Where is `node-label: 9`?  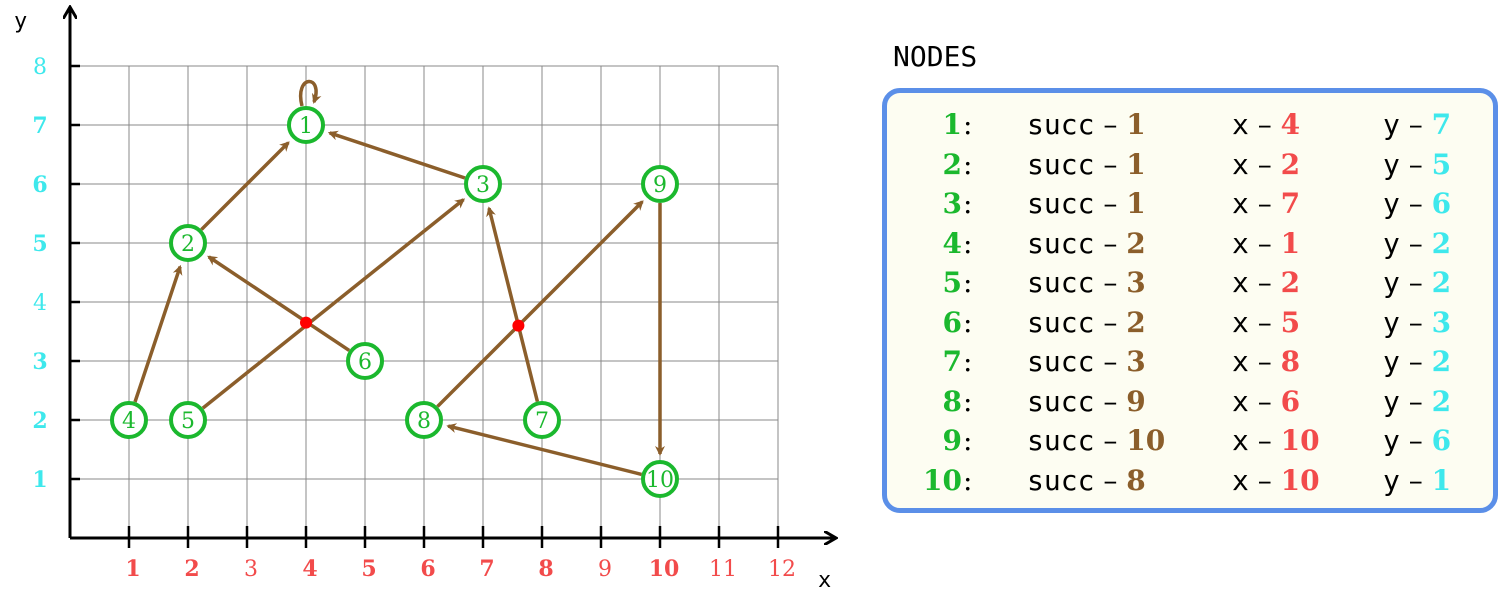 node-label: 9 is located at coordinates (660, 185).